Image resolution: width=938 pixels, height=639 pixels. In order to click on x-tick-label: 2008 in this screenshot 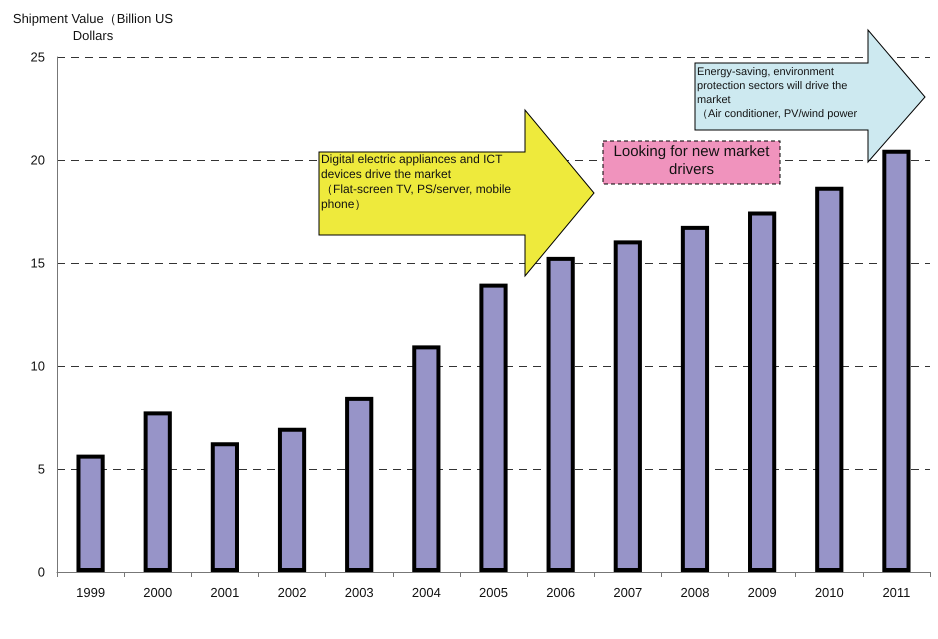, I will do `click(695, 592)`.